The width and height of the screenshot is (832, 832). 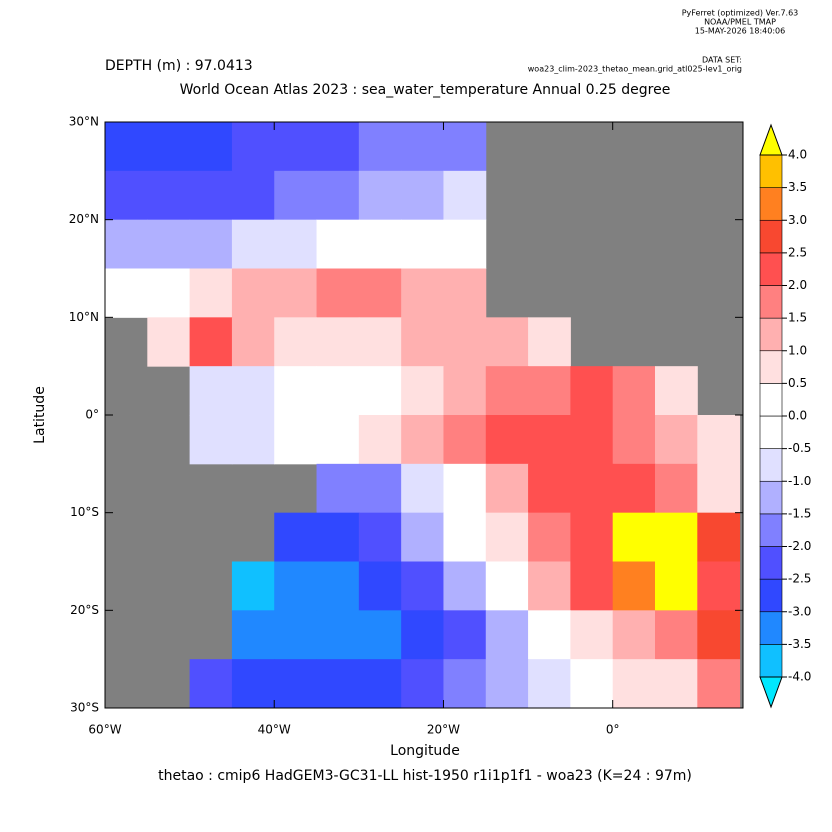 I want to click on colorbar-over, so click(x=771, y=139).